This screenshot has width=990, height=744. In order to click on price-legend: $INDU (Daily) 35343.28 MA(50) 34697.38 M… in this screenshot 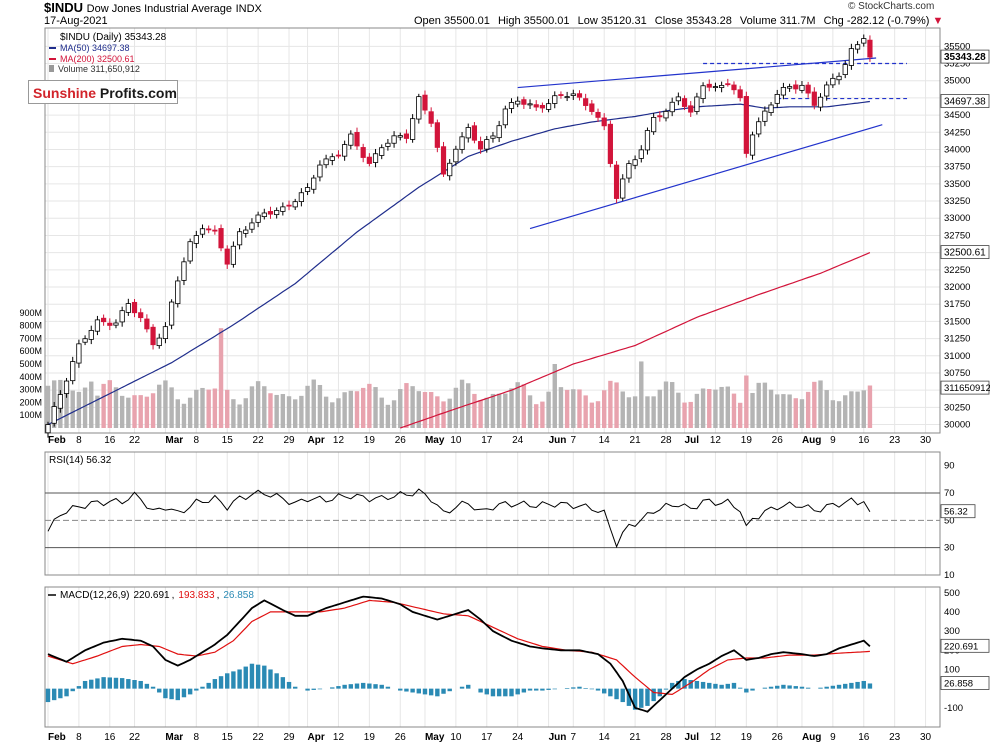, I will do `click(108, 53)`.